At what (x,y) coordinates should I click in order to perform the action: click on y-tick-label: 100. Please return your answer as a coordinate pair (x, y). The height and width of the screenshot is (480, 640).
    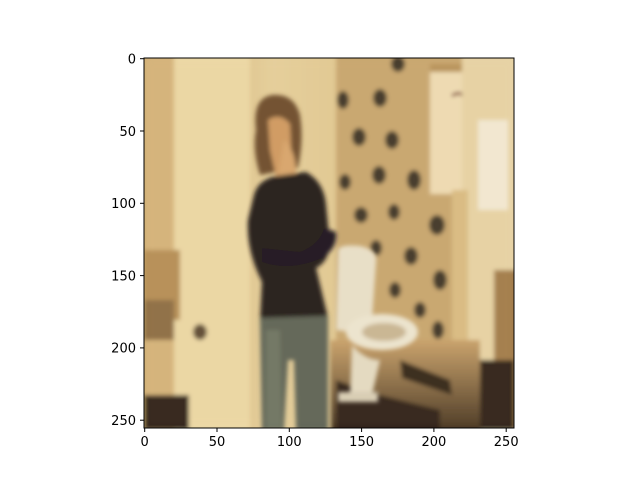
    Looking at the image, I should click on (123, 204).